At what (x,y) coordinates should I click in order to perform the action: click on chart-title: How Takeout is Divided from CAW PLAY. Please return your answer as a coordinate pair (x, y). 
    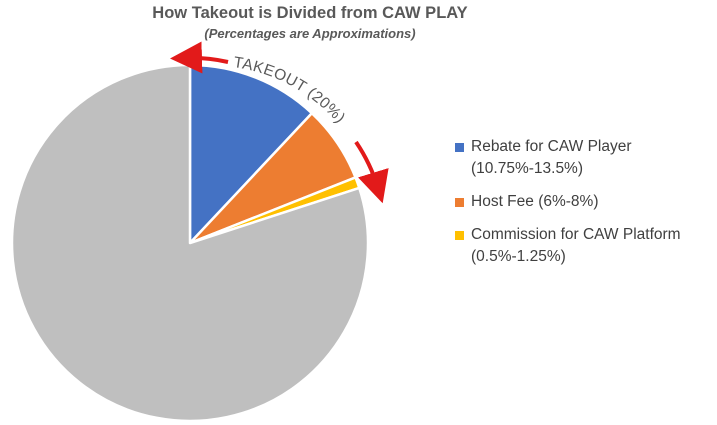
    Looking at the image, I should click on (310, 13).